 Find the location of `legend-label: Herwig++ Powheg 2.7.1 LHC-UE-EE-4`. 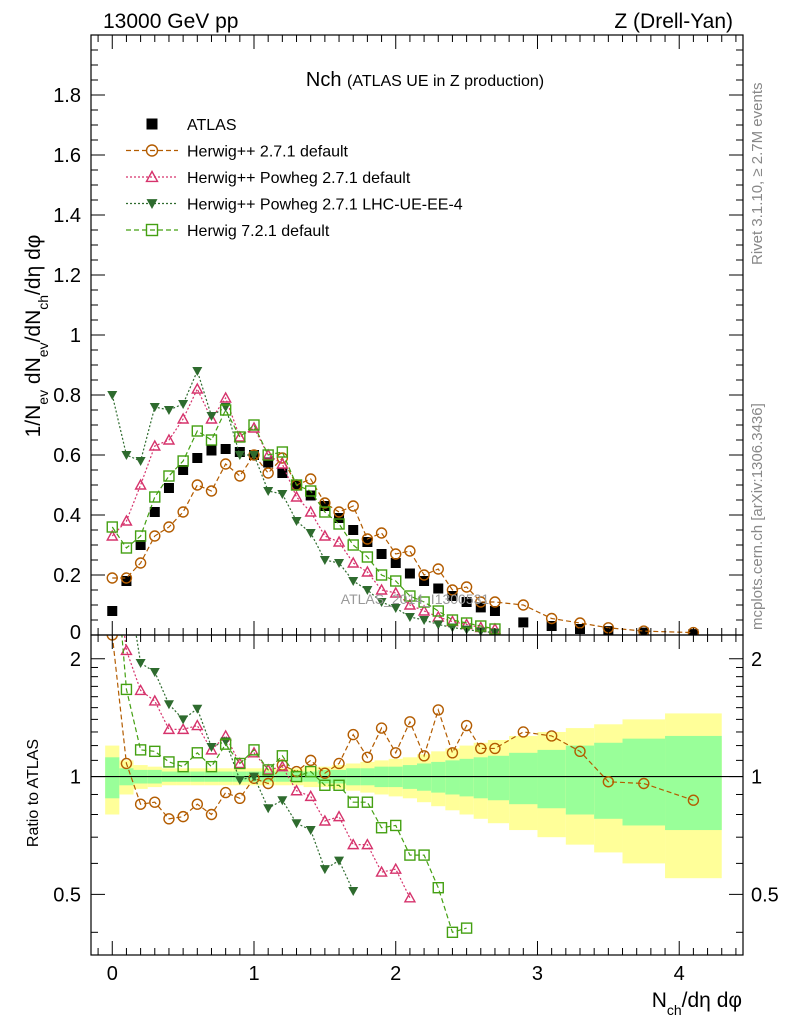

legend-label: Herwig++ Powheg 2.7.1 LHC-UE-EE-4 is located at coordinates (325, 205).